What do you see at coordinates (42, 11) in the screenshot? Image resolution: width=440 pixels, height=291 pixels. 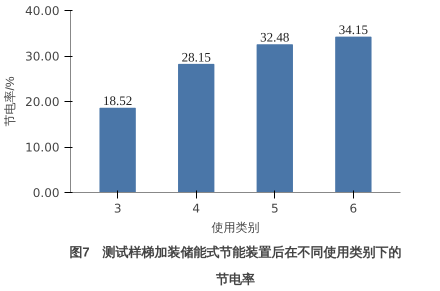 I see `y-tick-label: 40.00` at bounding box center [42, 11].